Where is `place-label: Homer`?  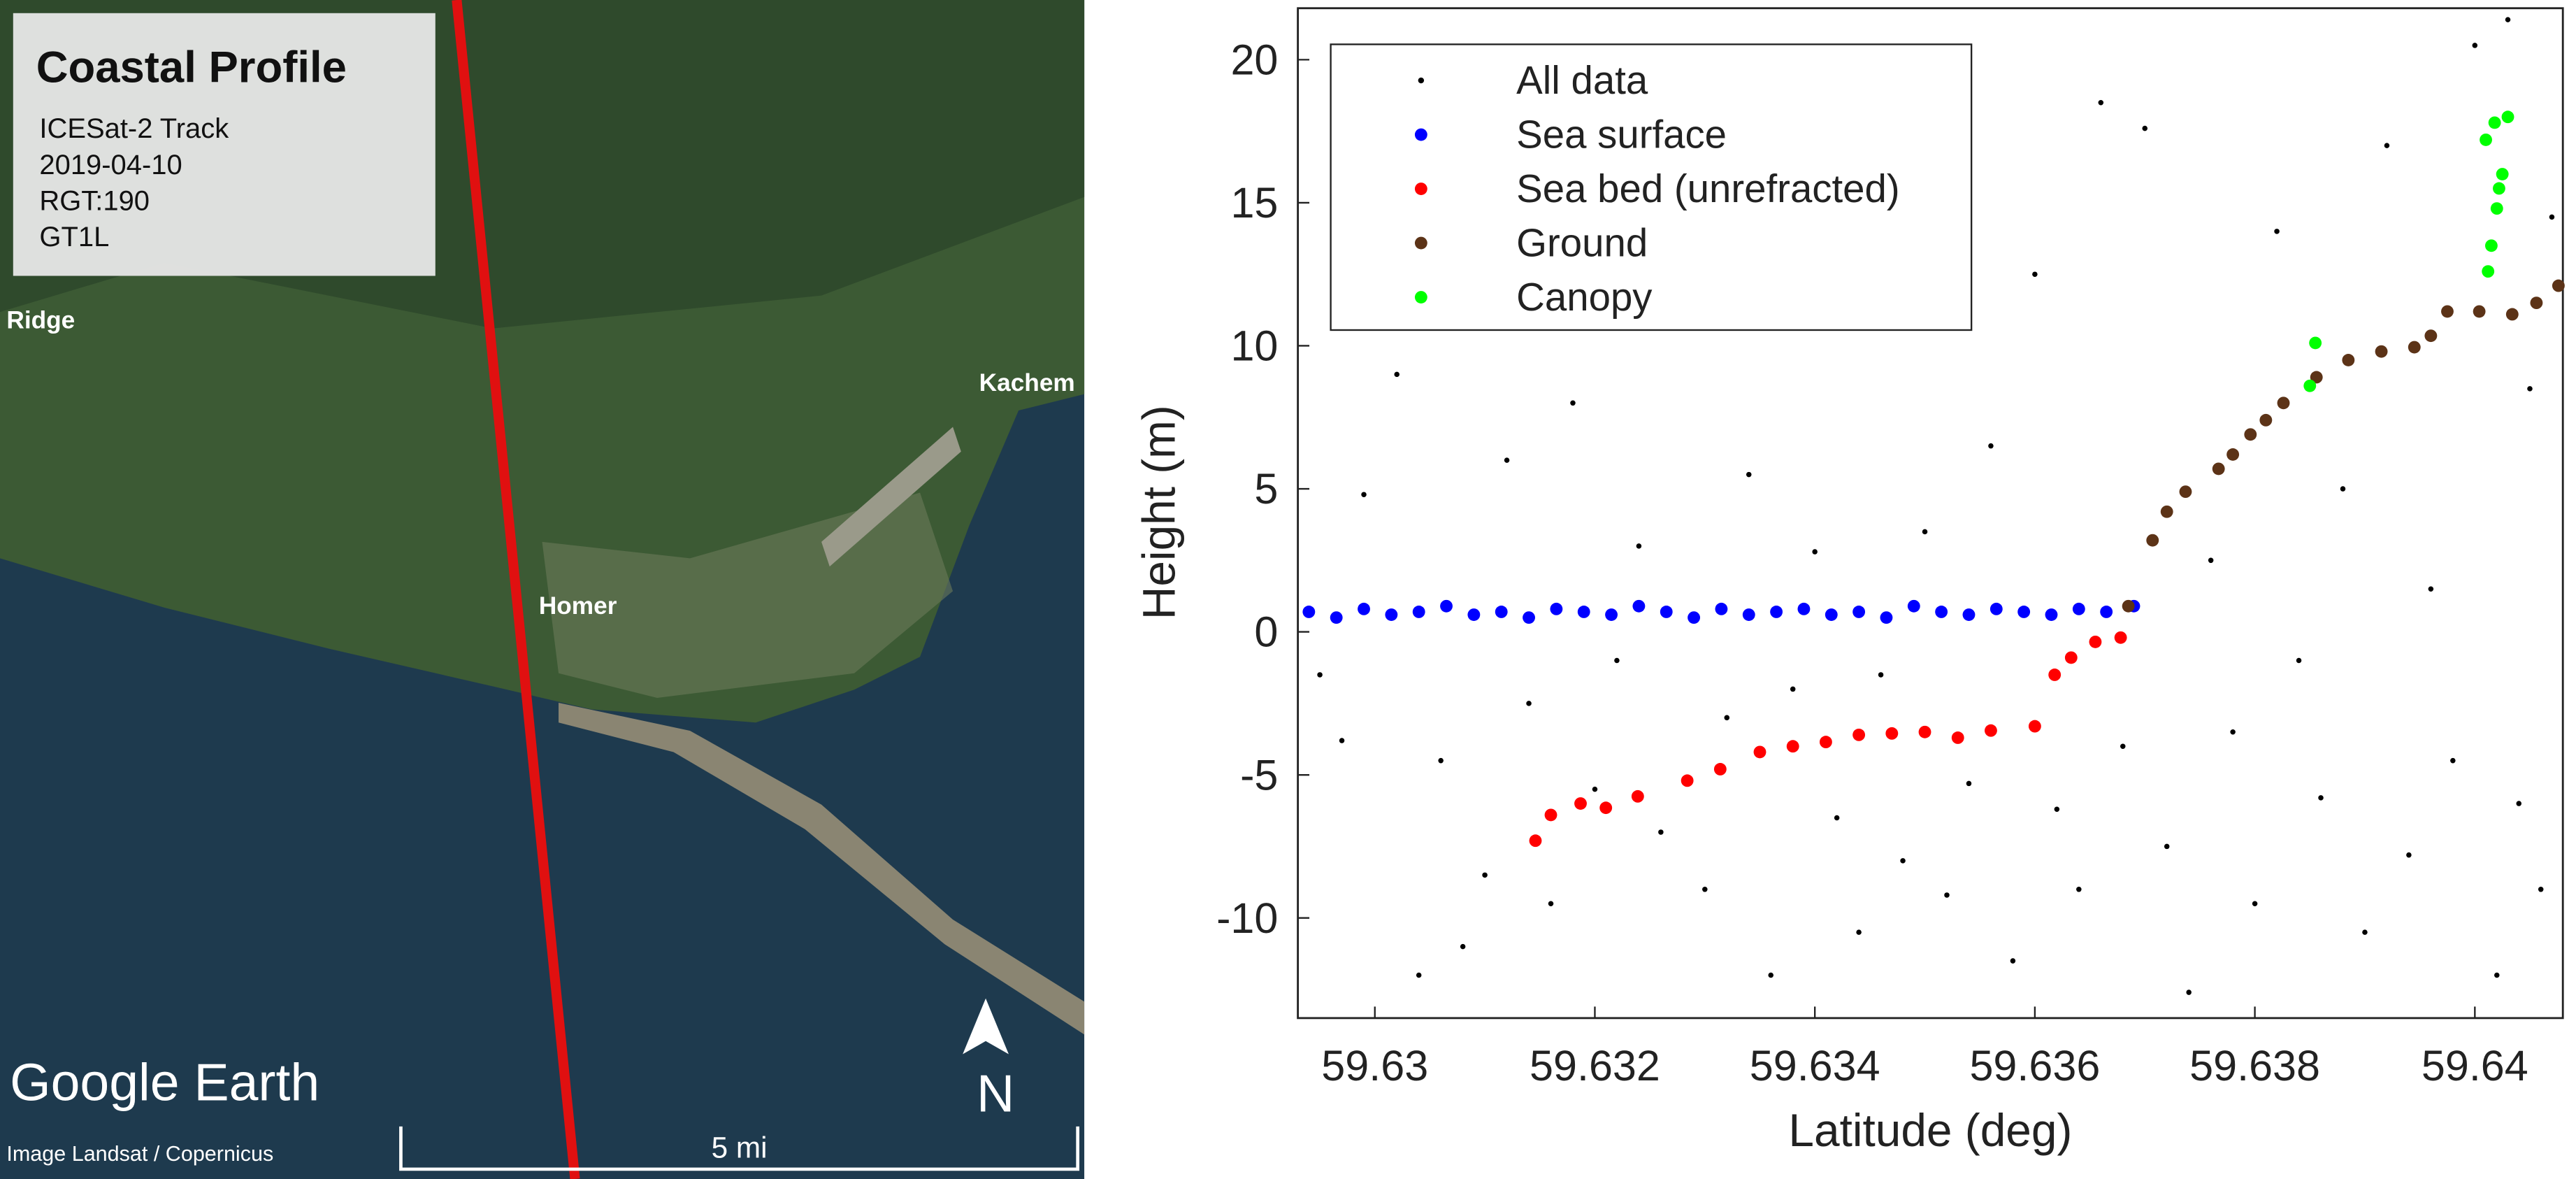
place-label: Homer is located at coordinates (578, 606).